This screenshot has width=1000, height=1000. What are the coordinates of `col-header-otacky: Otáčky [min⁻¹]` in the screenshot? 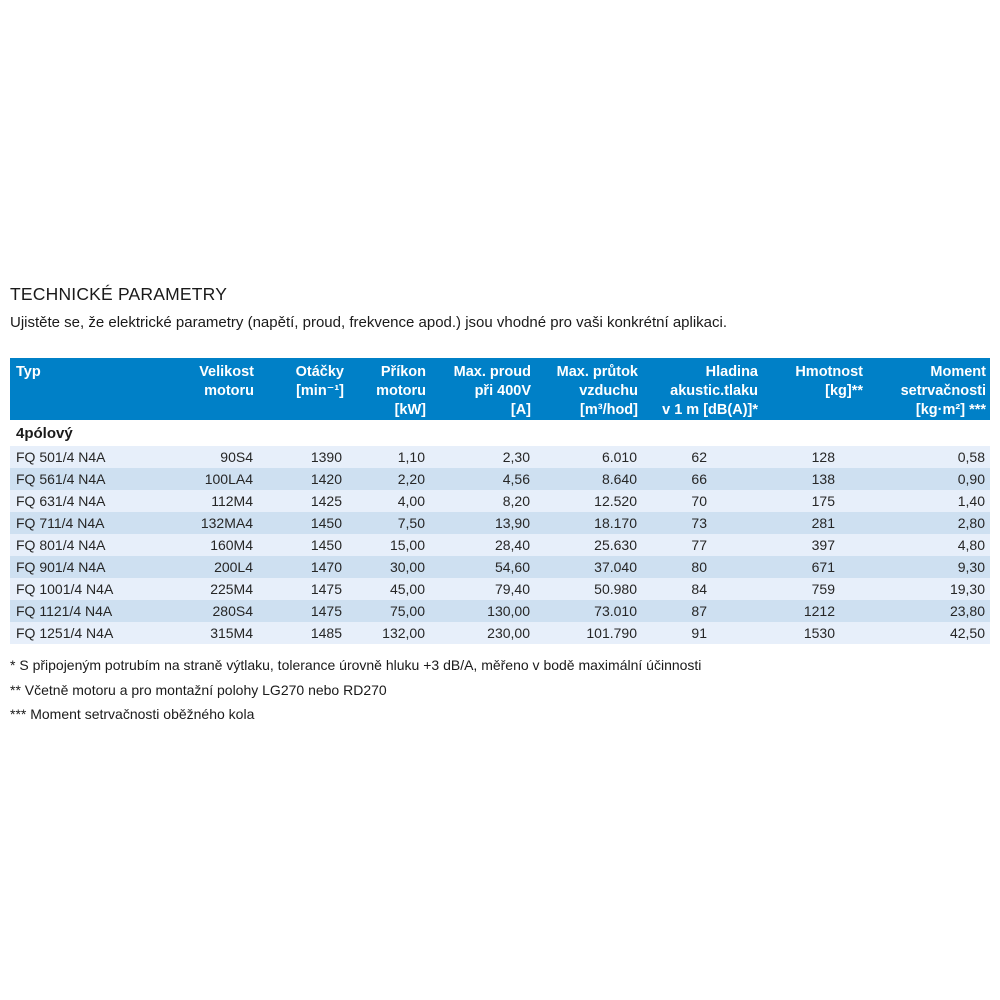 It's located at (303, 389).